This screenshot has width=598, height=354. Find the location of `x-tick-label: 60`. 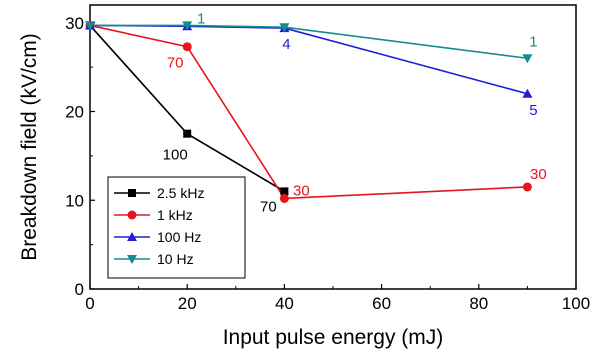

x-tick-label: 60 is located at coordinates (381, 303).